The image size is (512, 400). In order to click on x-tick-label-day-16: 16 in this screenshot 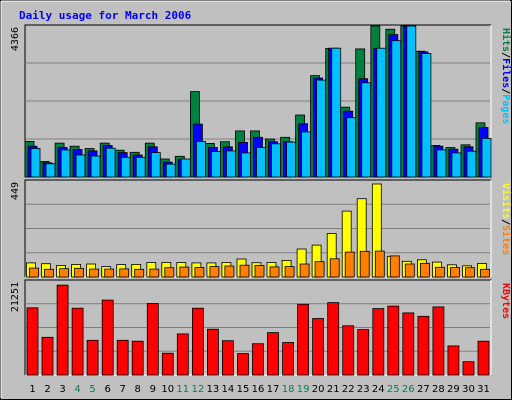, I will do `click(258, 389)`.